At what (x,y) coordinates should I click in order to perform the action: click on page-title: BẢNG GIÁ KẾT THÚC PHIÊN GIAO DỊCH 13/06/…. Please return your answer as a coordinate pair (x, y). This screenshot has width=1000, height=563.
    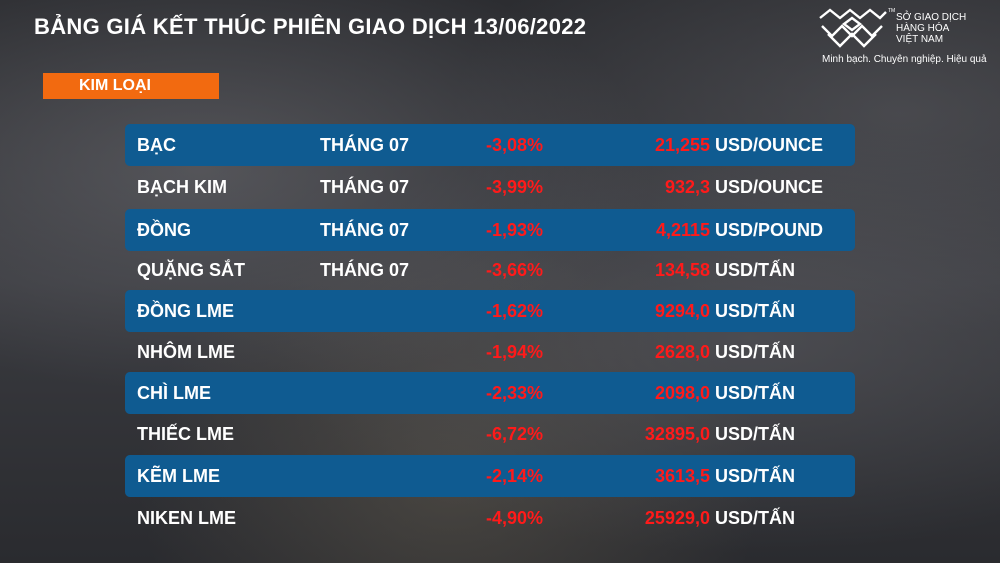
    Looking at the image, I should click on (310, 26).